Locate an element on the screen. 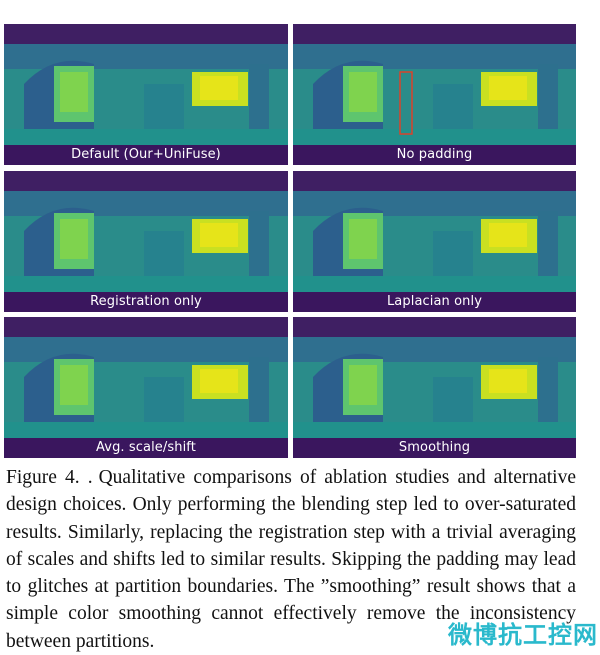 The height and width of the screenshot is (655, 600). panel-label: Registration only is located at coordinates (146, 302).